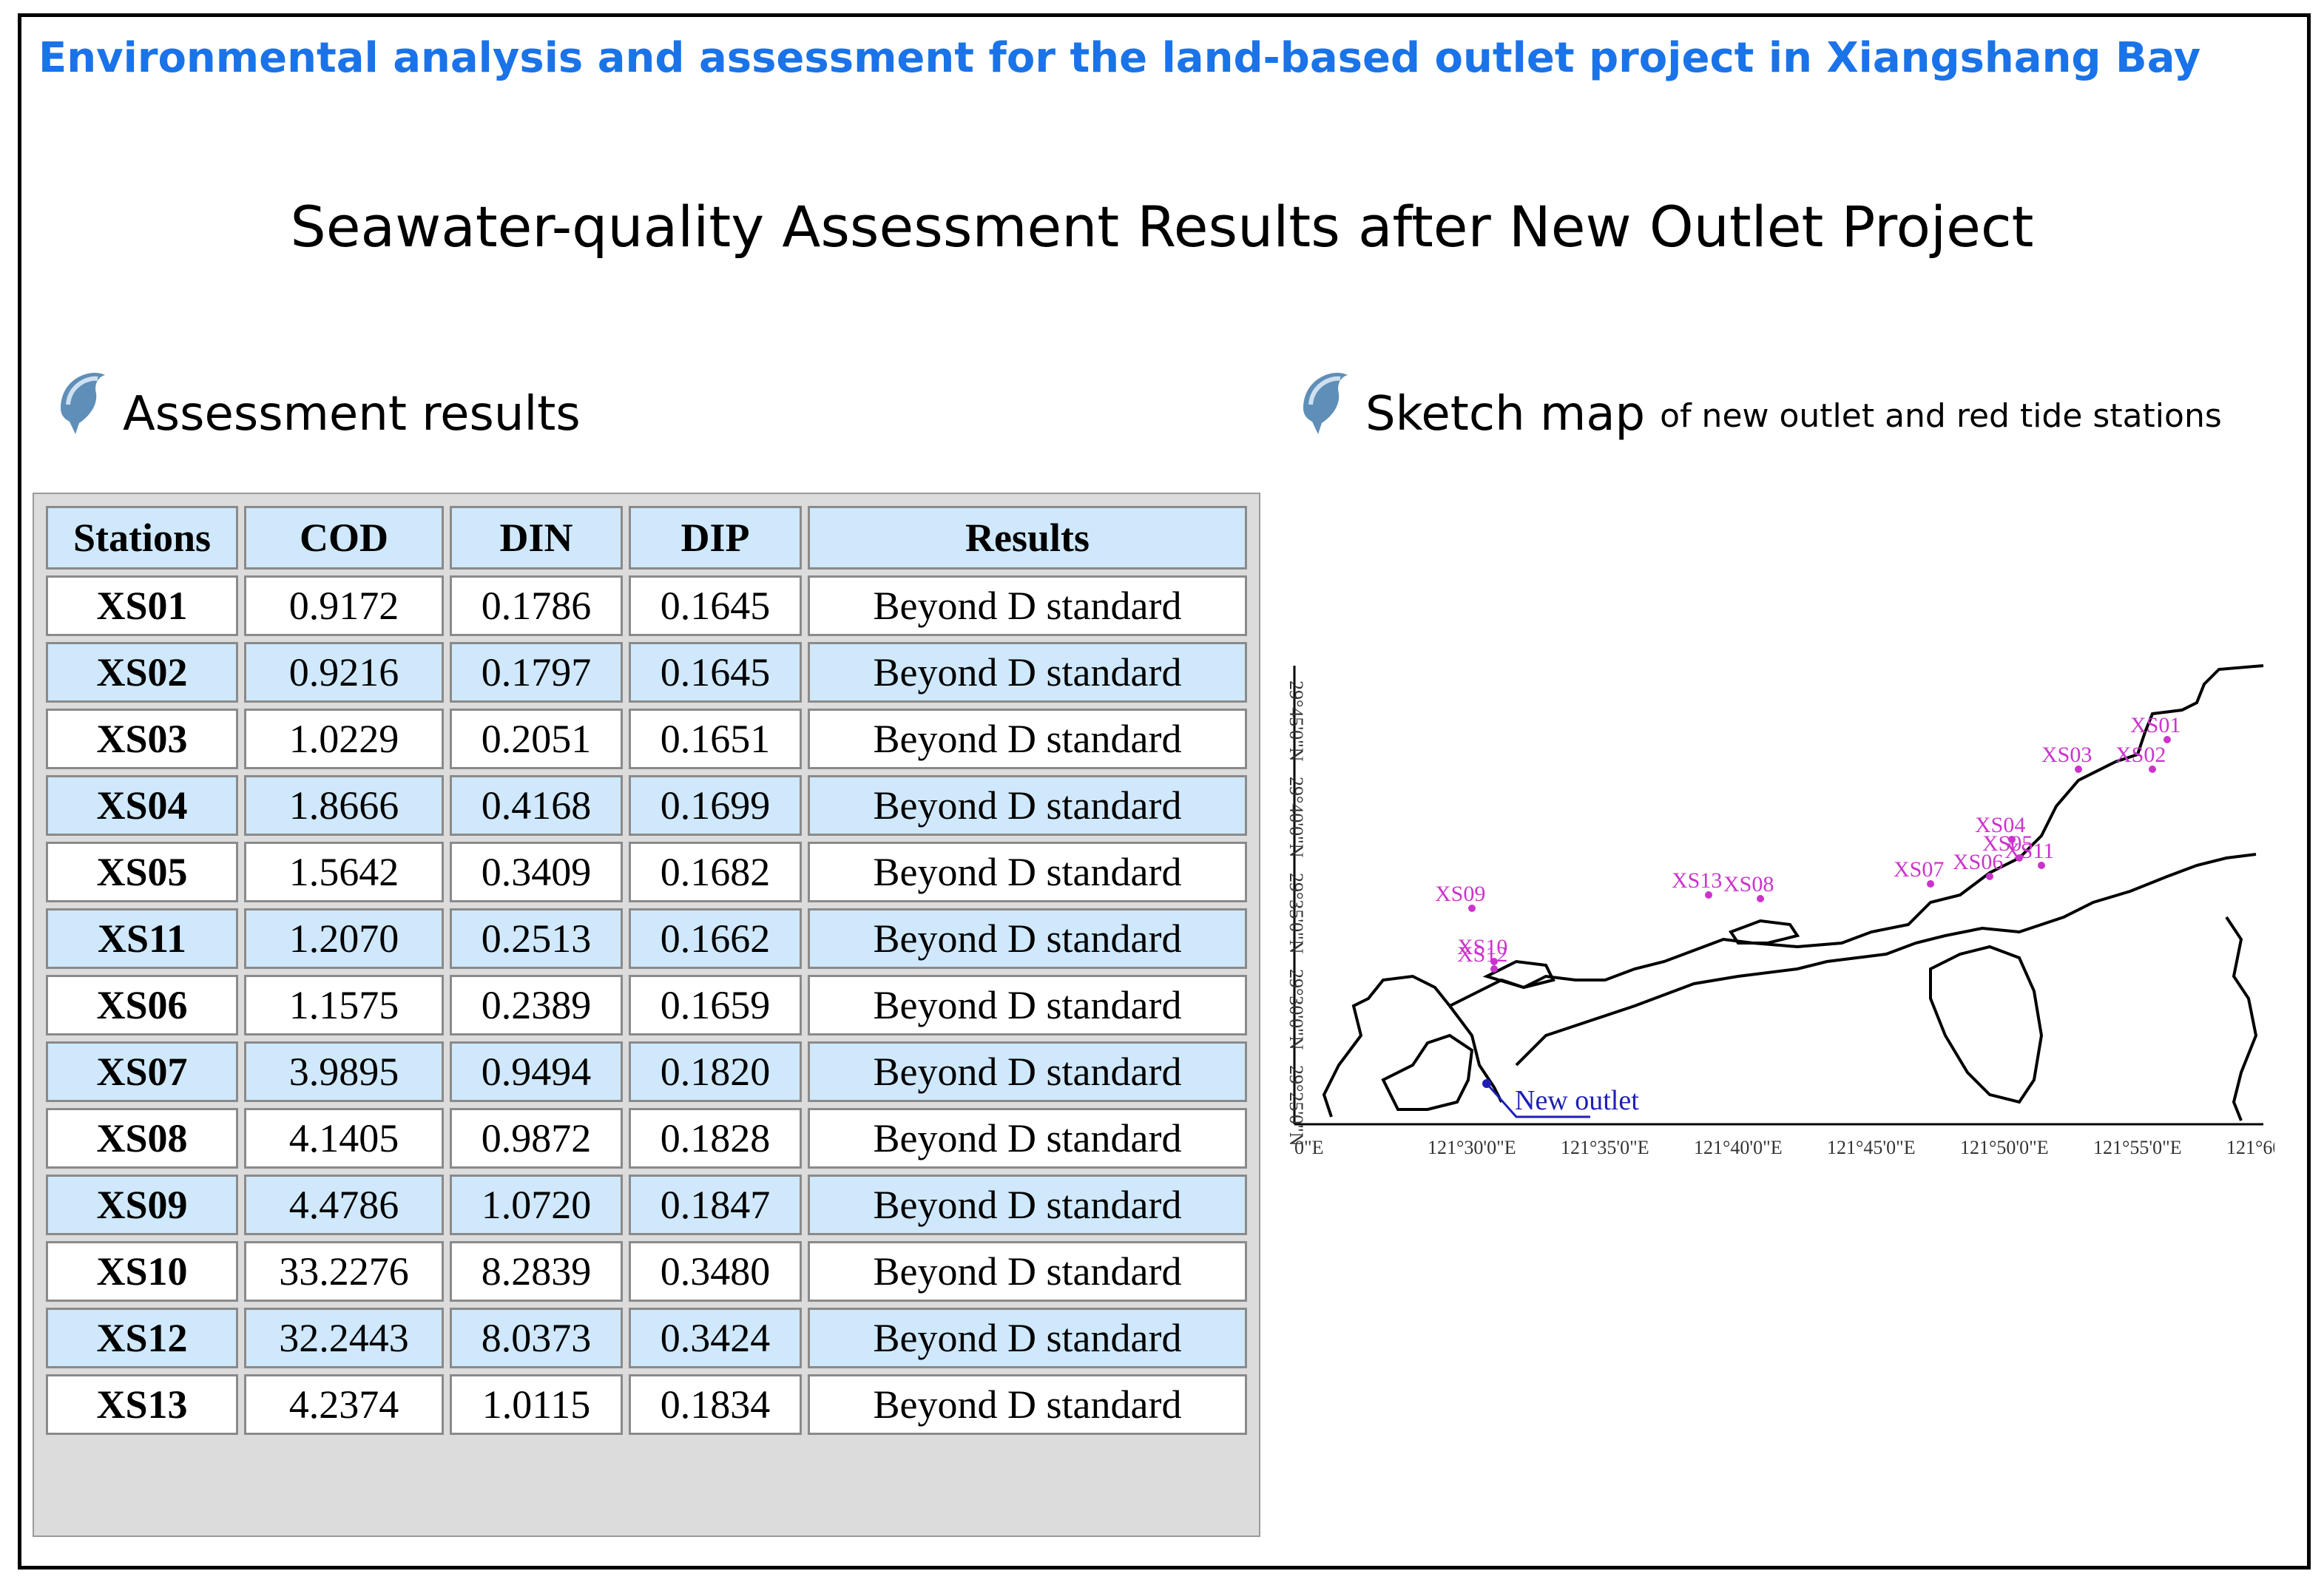 The height and width of the screenshot is (1588, 2324). I want to click on table-cell: 4.1405, so click(344, 1138).